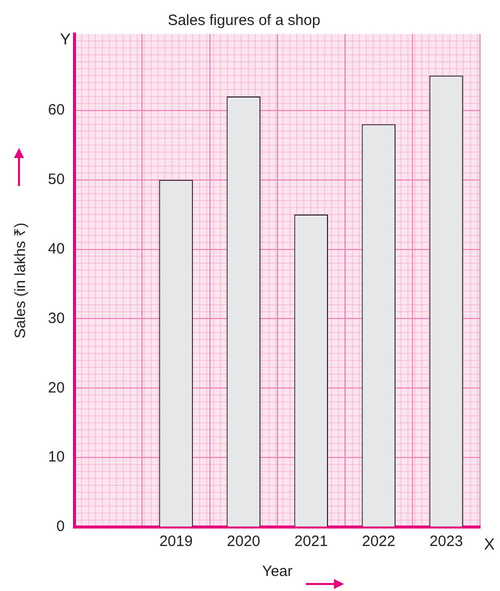 This screenshot has height=591, width=500. I want to click on x-axis-title: Year, so click(277, 571).